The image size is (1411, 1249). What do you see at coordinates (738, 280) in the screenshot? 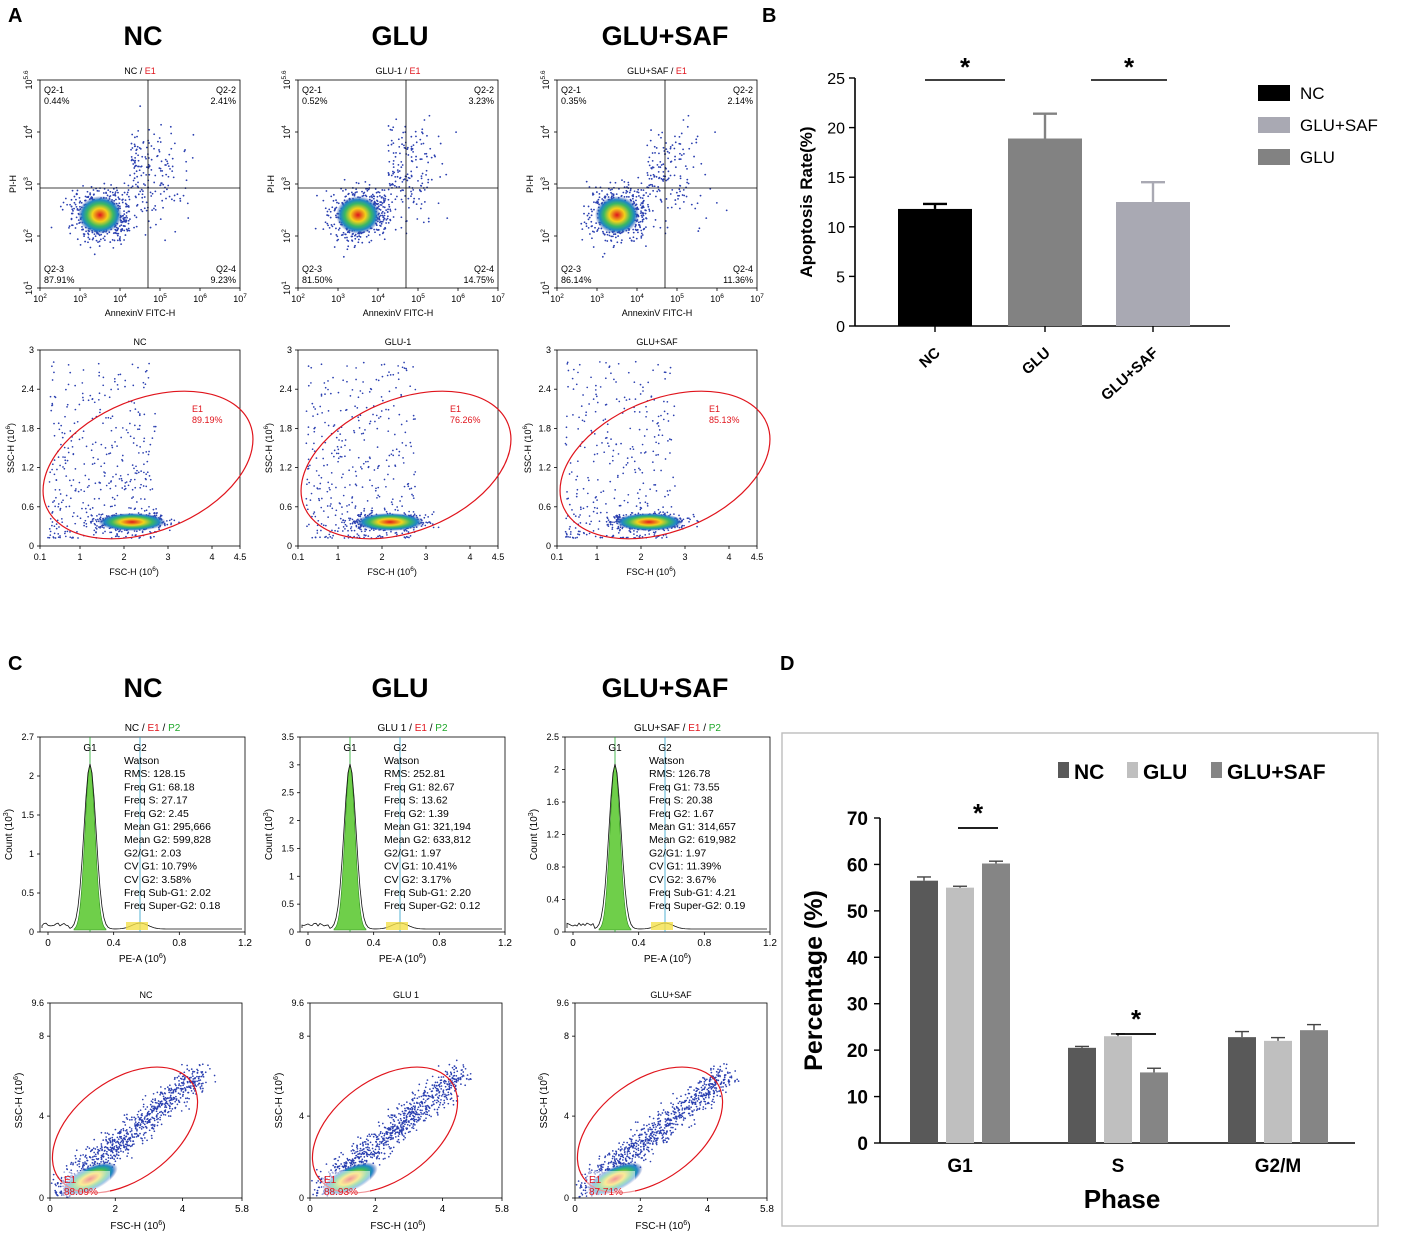
I see `quadrant-value: 11.36%` at bounding box center [738, 280].